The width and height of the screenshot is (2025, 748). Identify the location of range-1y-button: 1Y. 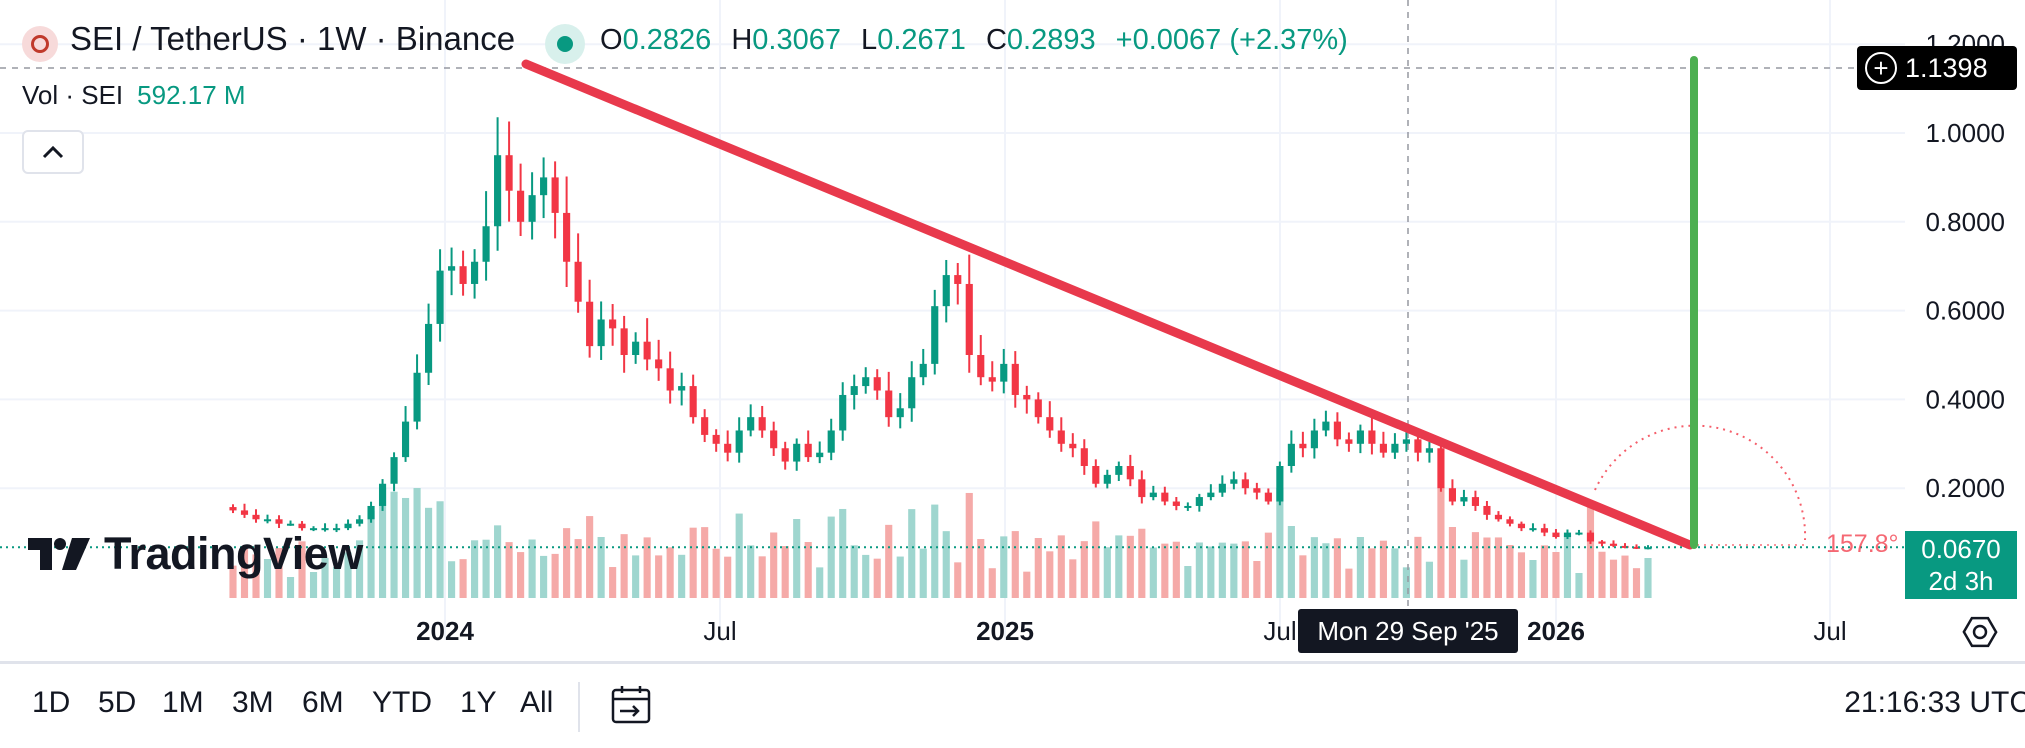
(478, 702).